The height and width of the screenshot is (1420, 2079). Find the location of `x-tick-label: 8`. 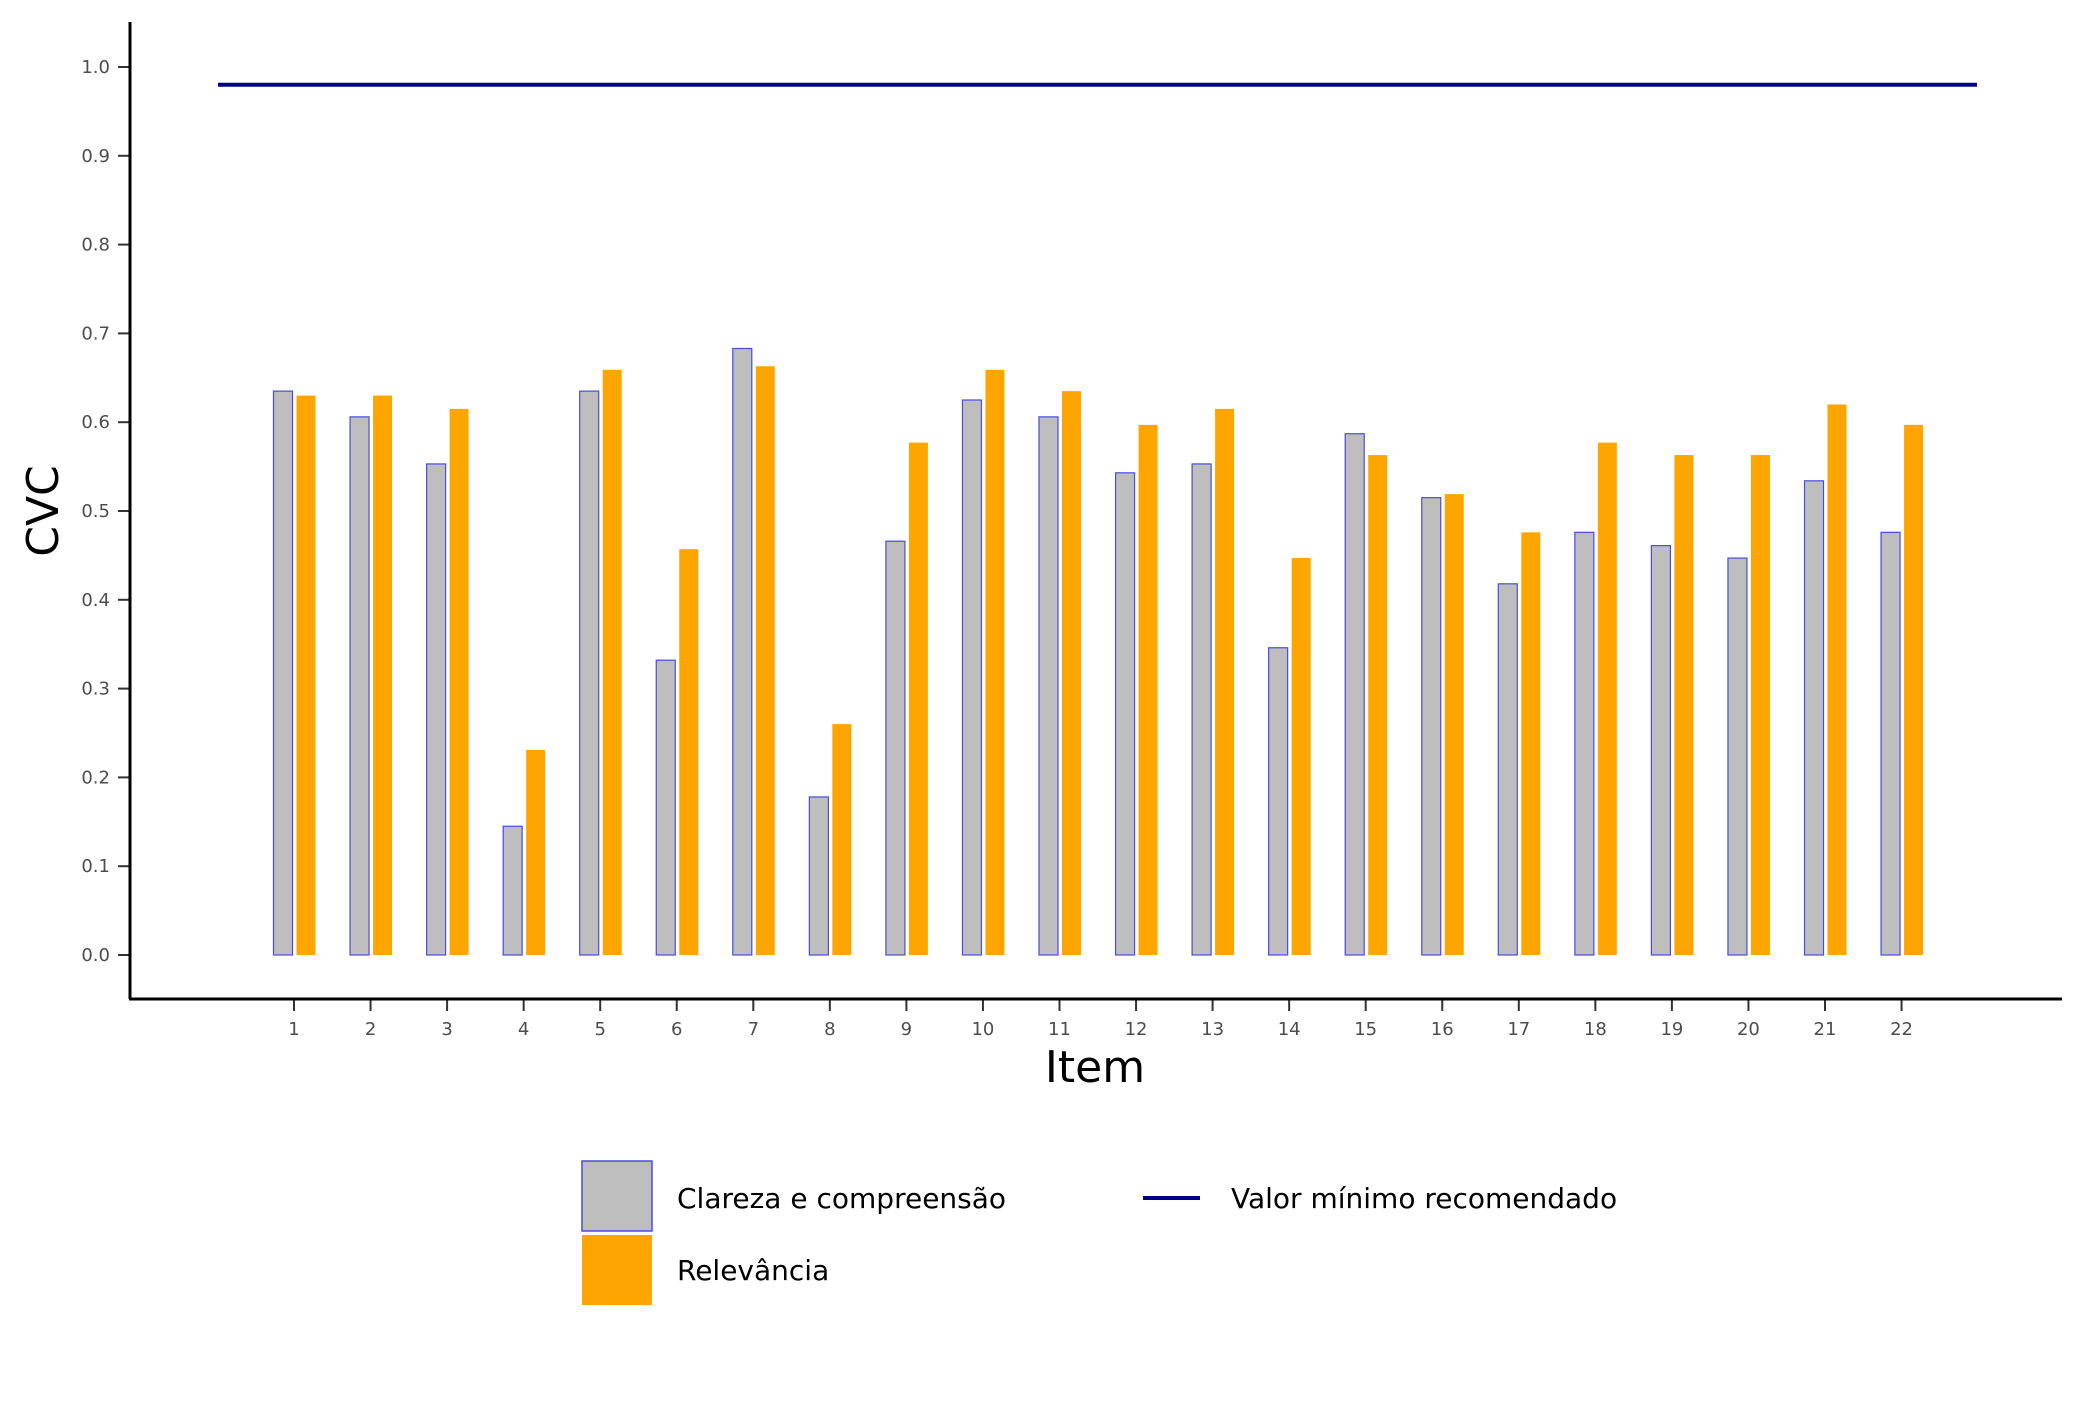

x-tick-label: 8 is located at coordinates (829, 1029).